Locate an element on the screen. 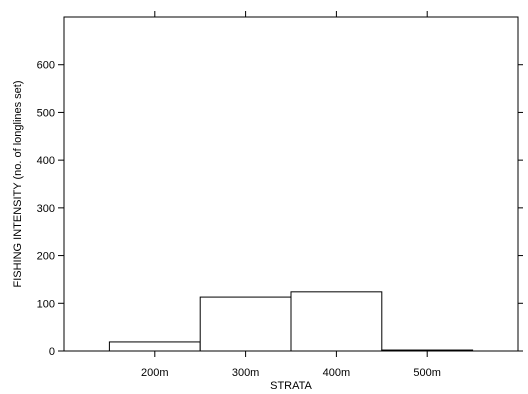 The width and height of the screenshot is (528, 394). y-tick-label: 400 is located at coordinates (46, 161).